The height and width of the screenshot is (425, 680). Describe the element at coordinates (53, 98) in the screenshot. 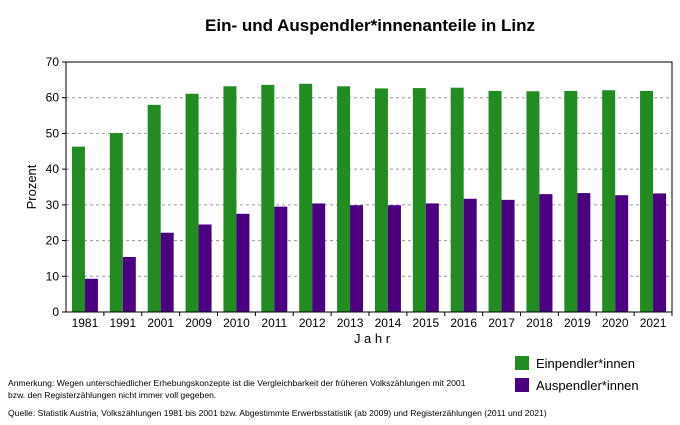

I see `y-tick-label: 60` at that location.